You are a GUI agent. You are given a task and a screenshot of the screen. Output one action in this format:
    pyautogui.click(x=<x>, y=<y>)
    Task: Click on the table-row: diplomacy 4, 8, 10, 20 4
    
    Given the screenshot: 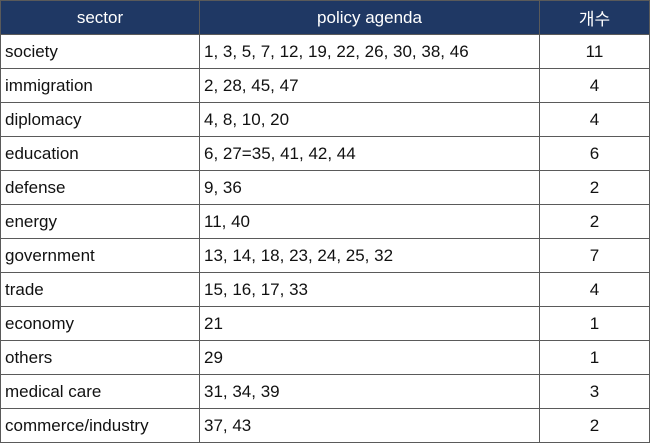 What is the action you would take?
    pyautogui.click(x=325, y=119)
    